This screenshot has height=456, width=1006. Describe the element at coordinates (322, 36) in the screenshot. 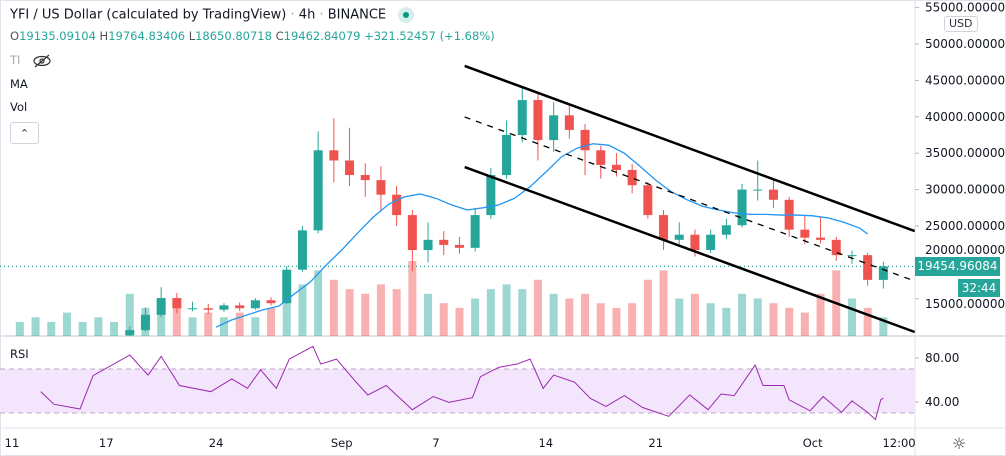

I see `close-value: 19462.84079` at that location.